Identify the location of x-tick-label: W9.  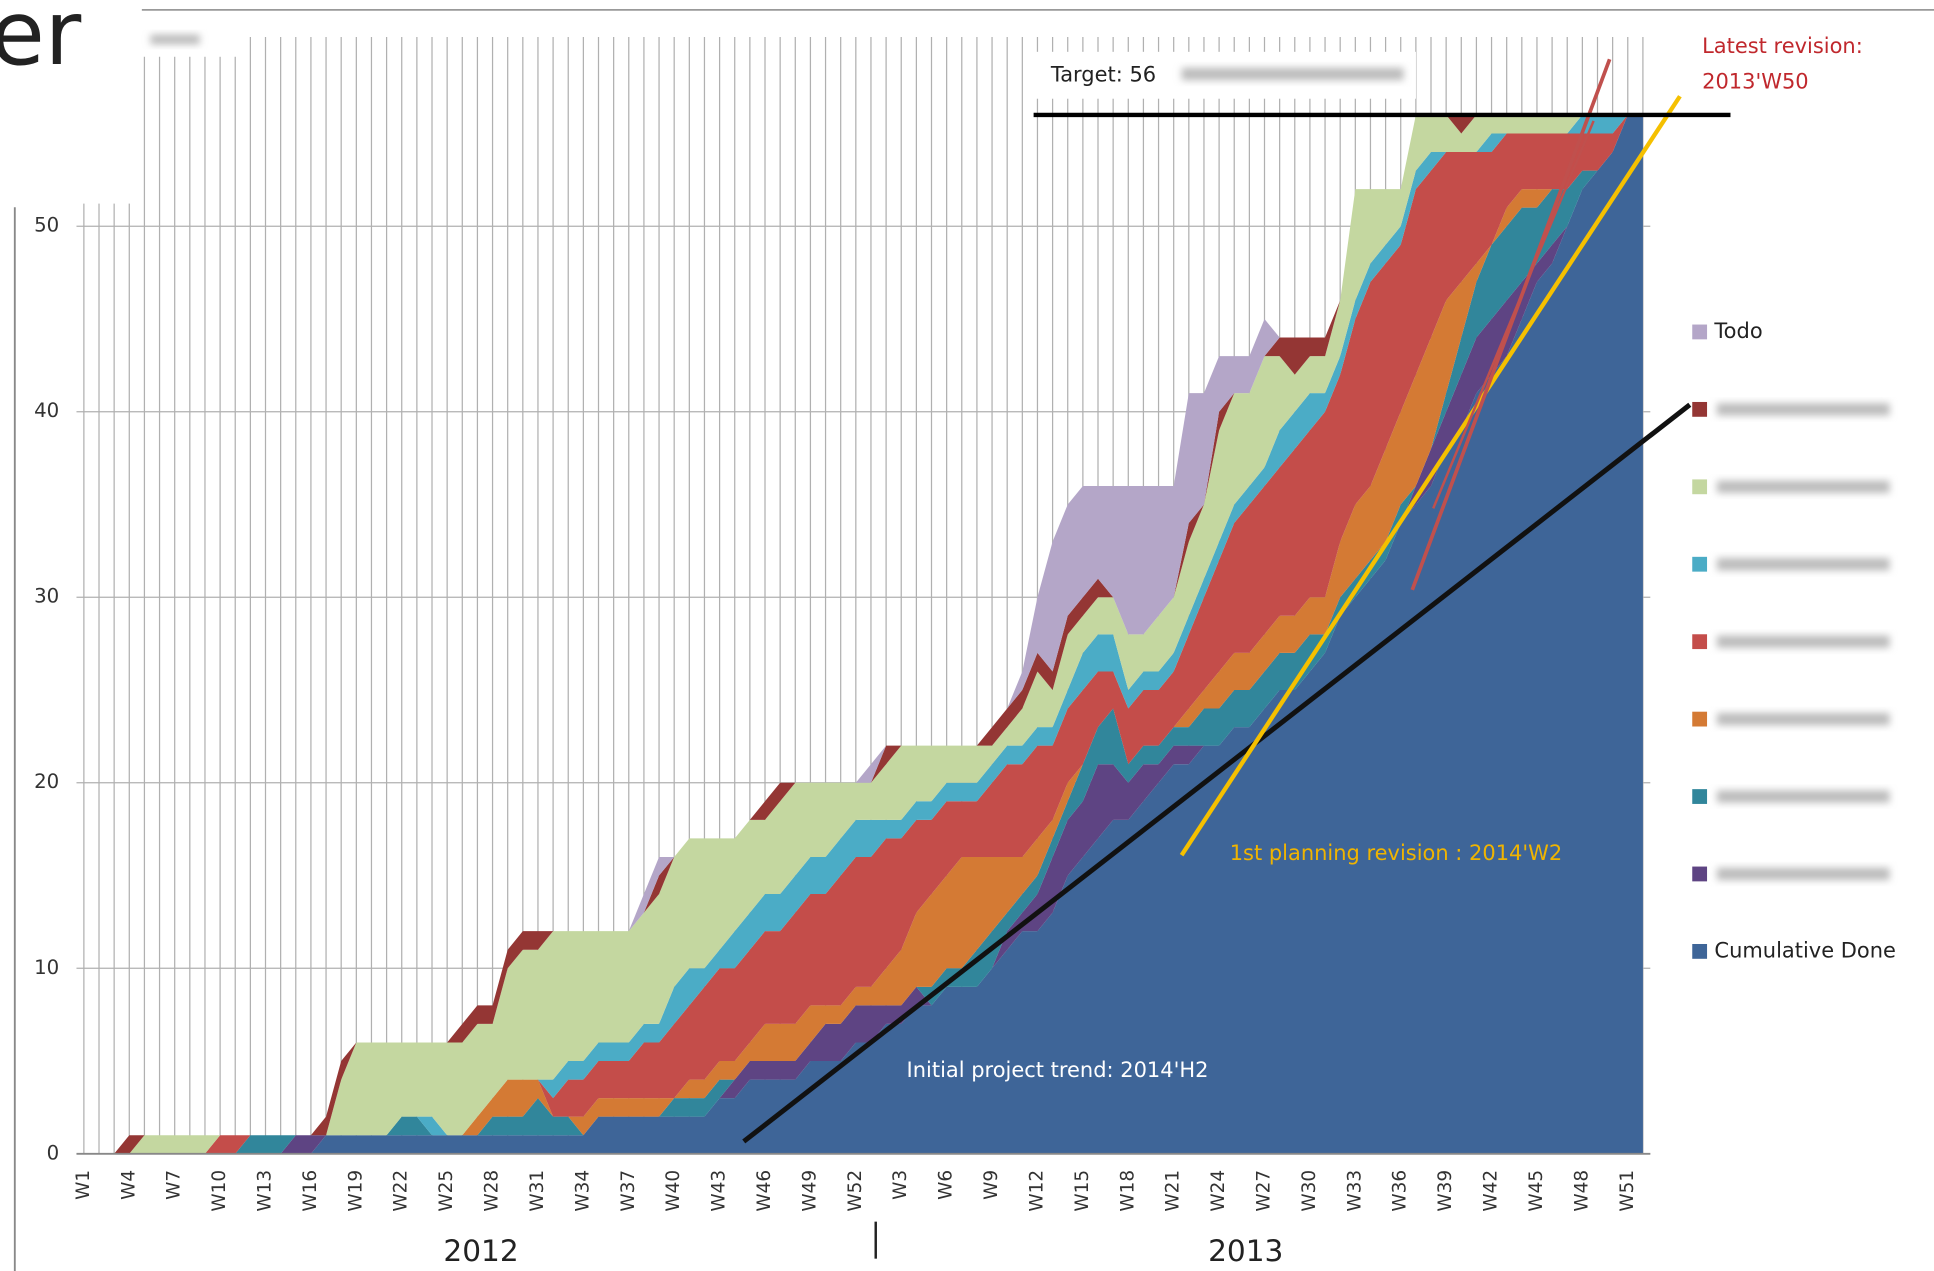
(991, 1185).